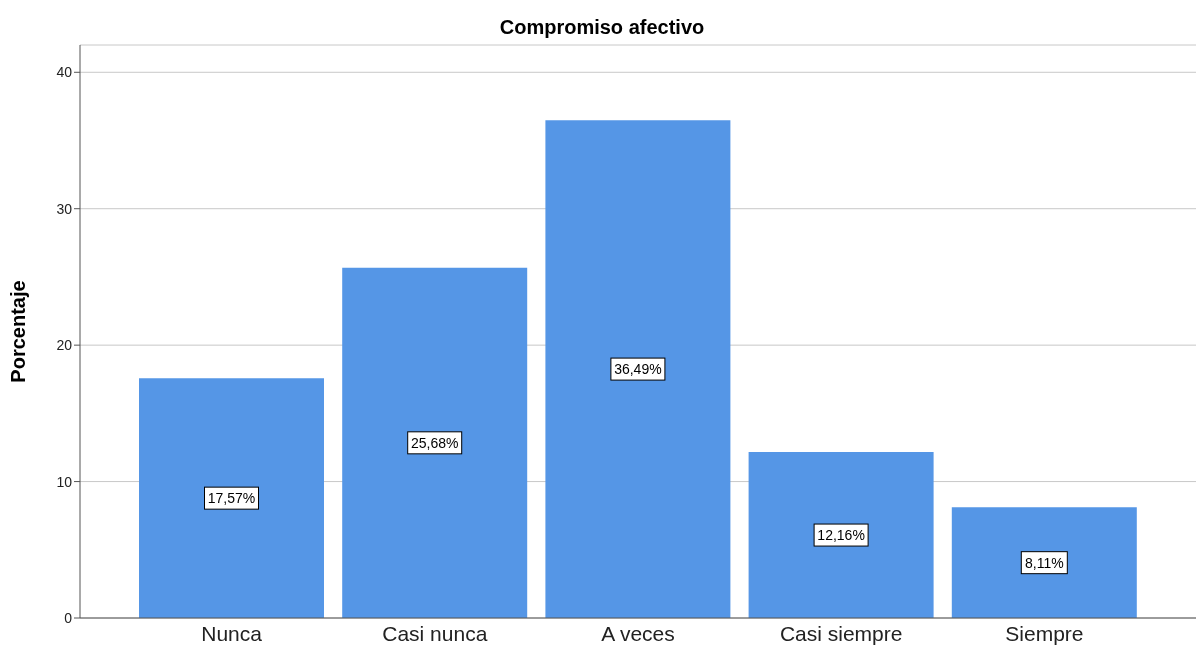  Describe the element at coordinates (64, 208) in the screenshot. I see `y-tick-label: 30` at that location.